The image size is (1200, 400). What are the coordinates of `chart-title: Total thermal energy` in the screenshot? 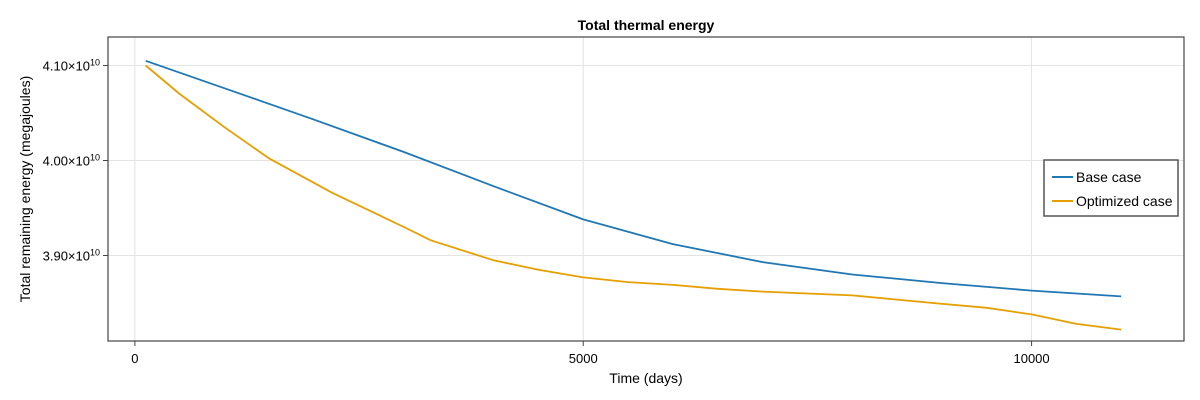 It's located at (646, 25).